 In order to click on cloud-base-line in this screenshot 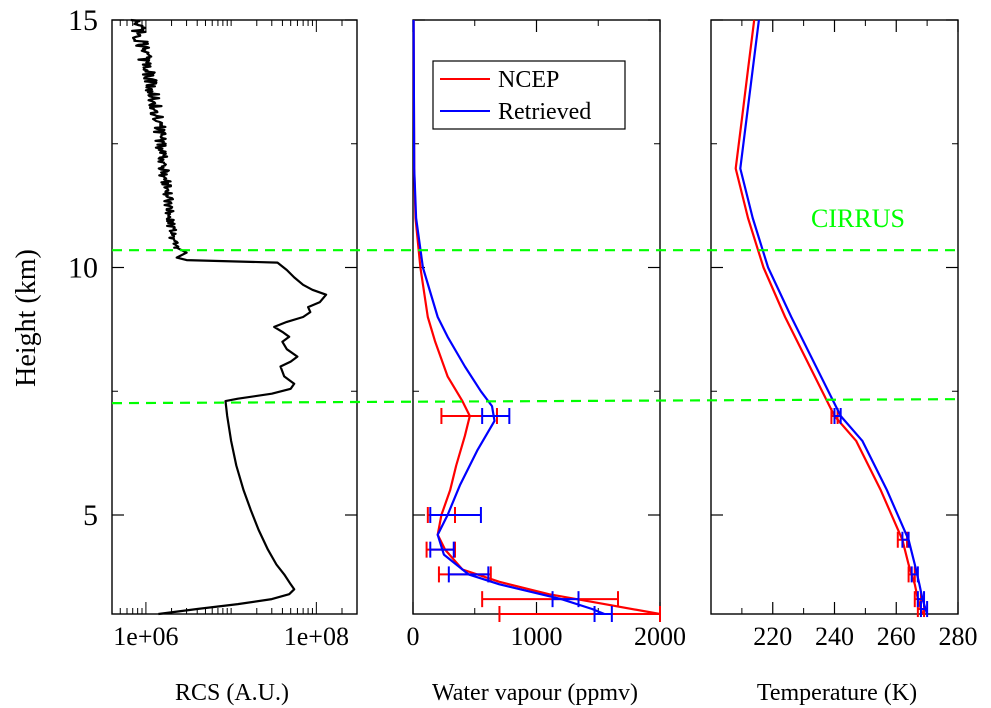, I will do `click(535, 401)`.